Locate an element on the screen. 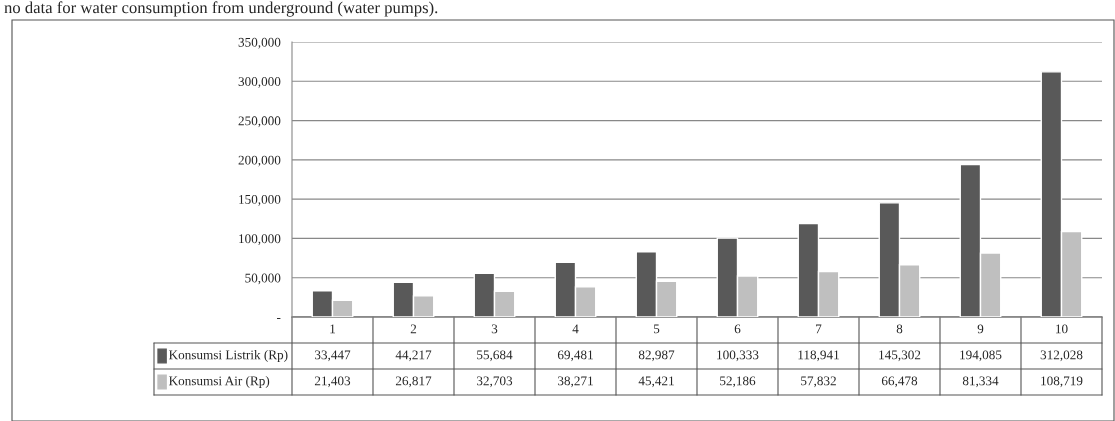 The image size is (1115, 421). data-label: 69,481 is located at coordinates (575, 356).